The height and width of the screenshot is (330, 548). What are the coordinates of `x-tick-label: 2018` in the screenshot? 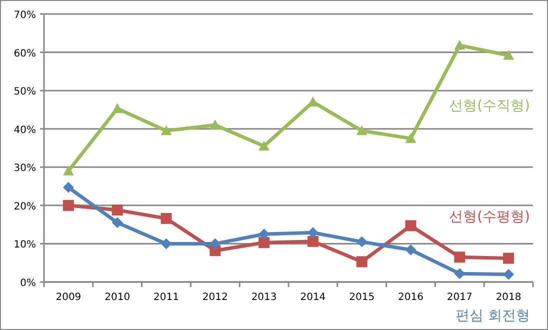 It's located at (509, 297).